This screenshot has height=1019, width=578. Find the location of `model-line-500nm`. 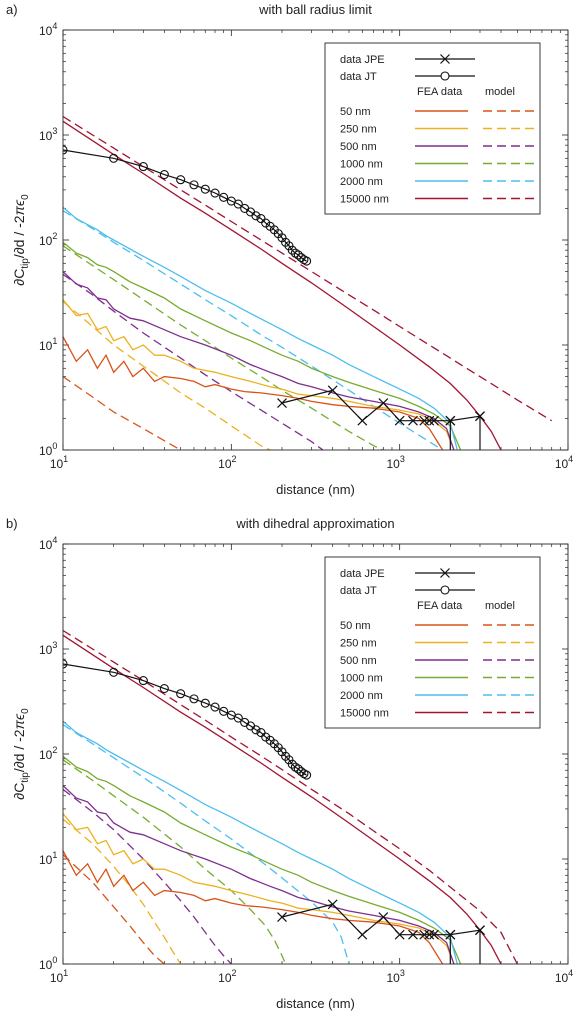

model-line-500nm is located at coordinates (147, 876).